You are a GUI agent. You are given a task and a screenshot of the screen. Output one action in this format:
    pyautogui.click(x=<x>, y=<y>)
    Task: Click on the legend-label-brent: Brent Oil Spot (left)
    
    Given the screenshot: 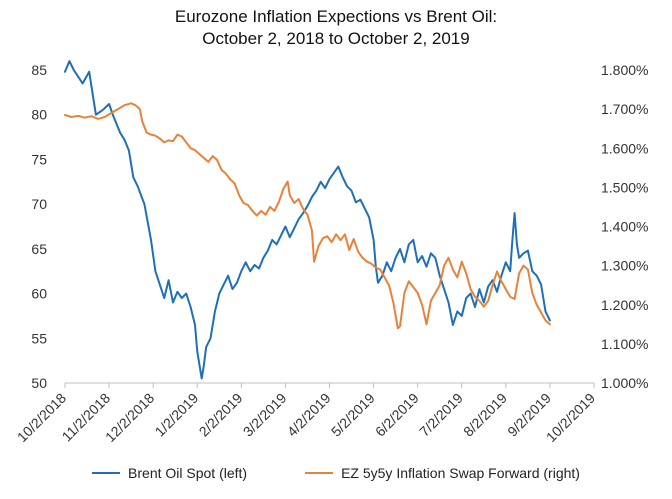 What is the action you would take?
    pyautogui.click(x=188, y=473)
    